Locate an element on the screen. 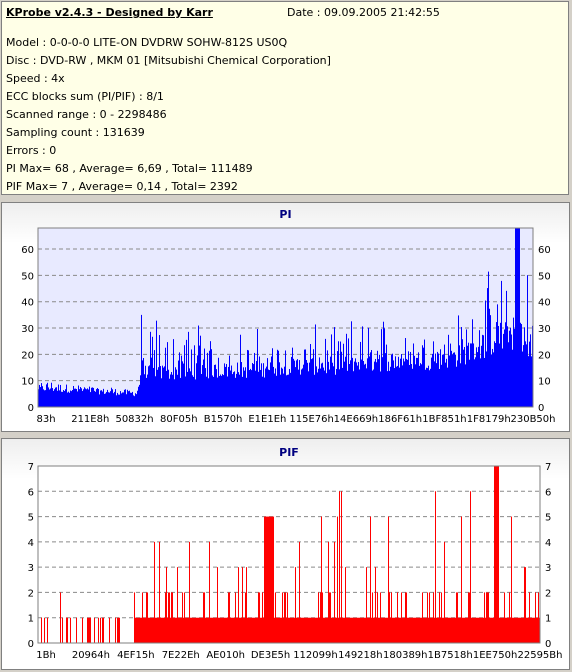 The width and height of the screenshot is (572, 672). x-tick-label: E1E1Eh is located at coordinates (267, 419).